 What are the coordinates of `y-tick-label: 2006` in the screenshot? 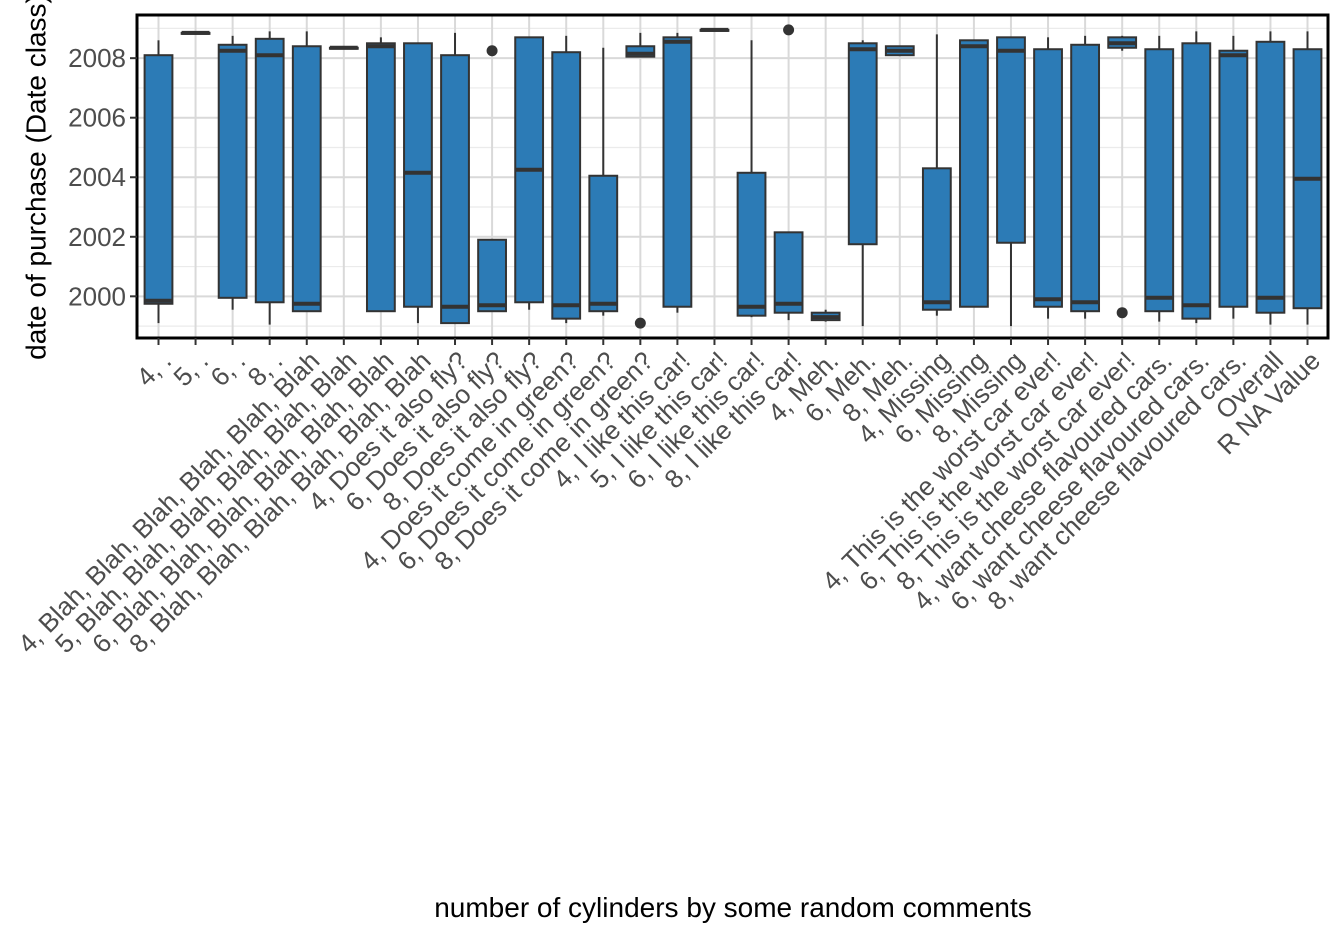 It's located at (97, 118).